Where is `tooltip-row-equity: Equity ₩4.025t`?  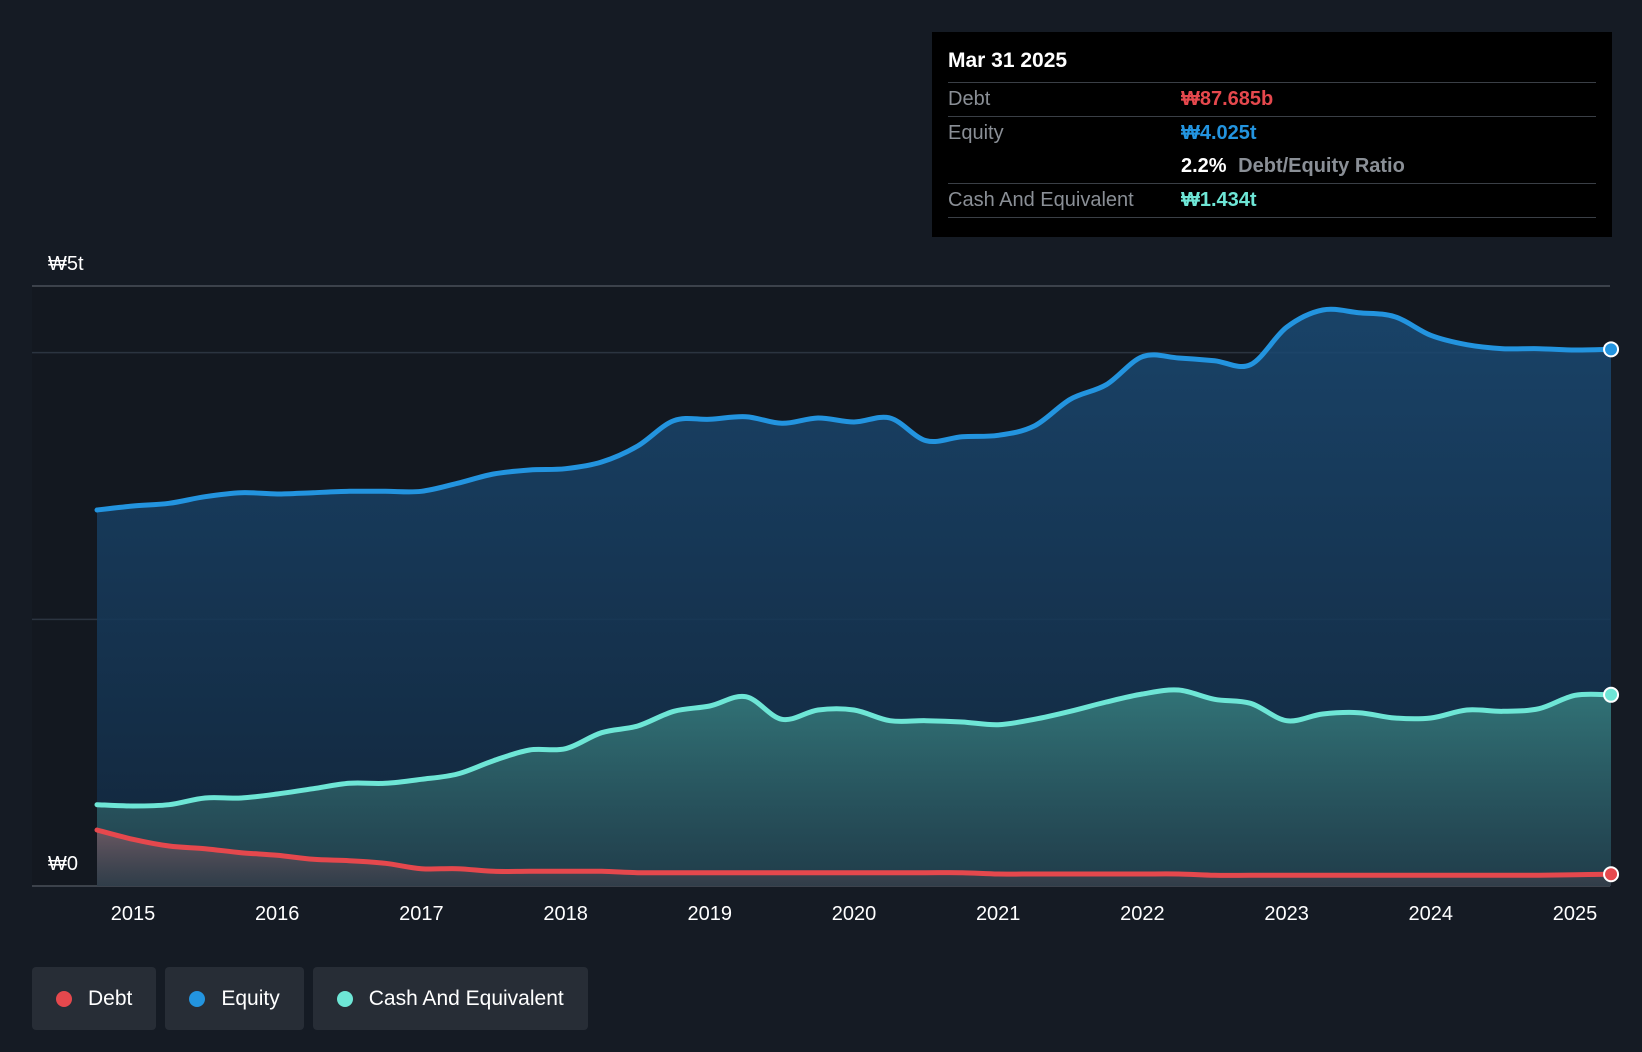
tooltip-row-equity: Equity ₩4.025t is located at coordinates (1272, 133).